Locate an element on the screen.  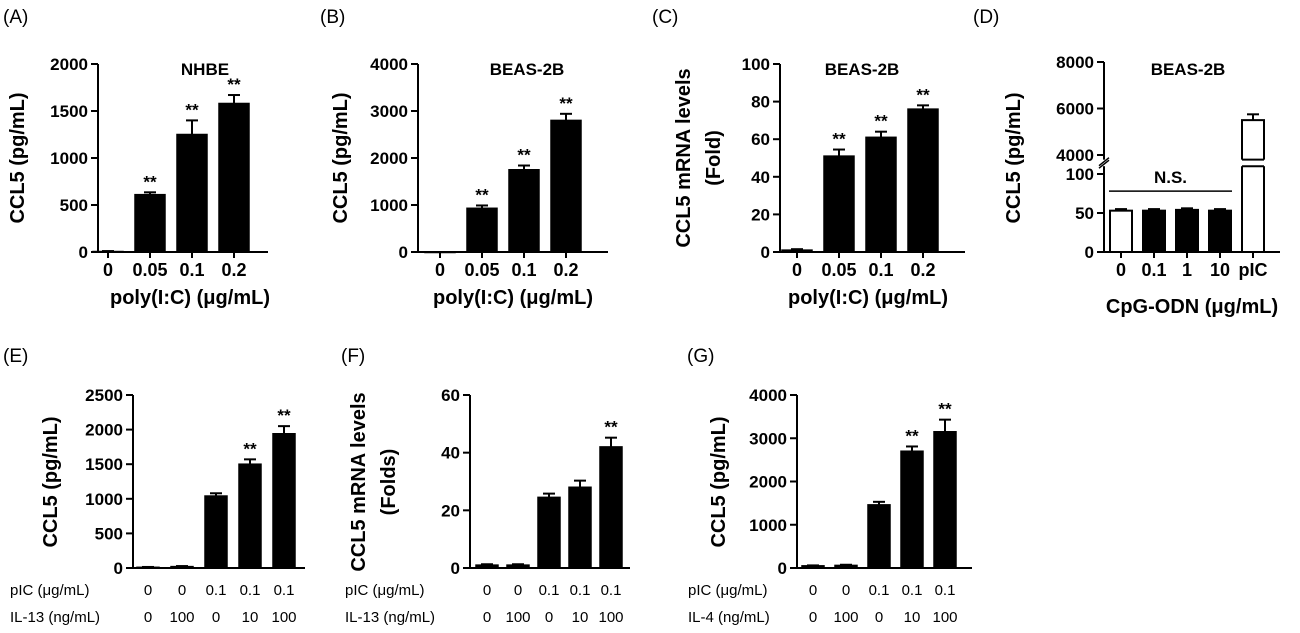
panel-label: (B) is located at coordinates (332, 17).